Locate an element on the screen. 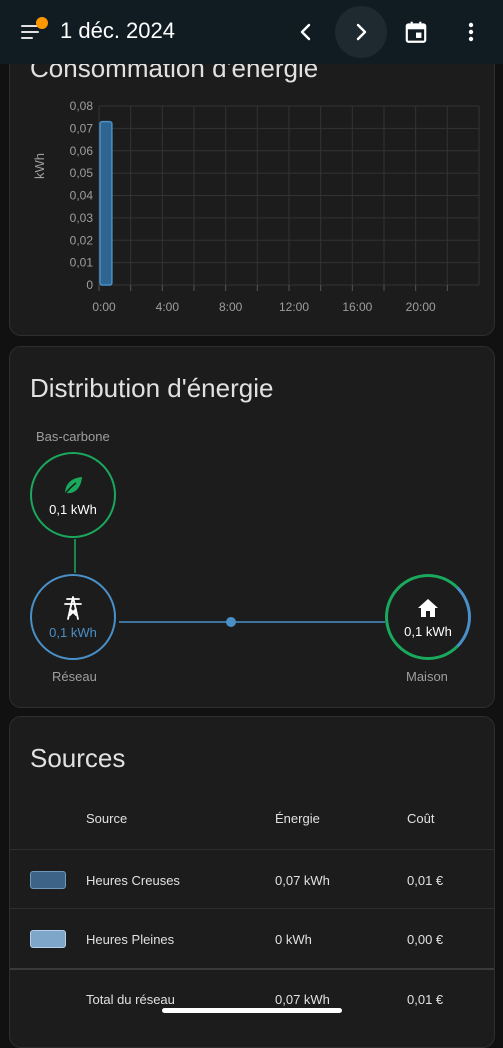 The image size is (503, 1048). total-cost: 0,01 € is located at coordinates (425, 999).